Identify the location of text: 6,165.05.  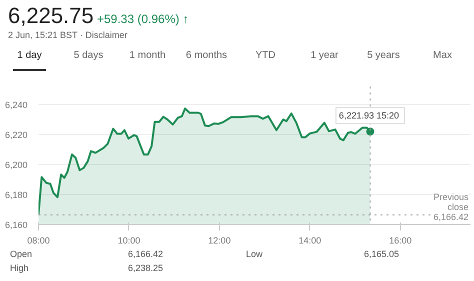
(381, 254).